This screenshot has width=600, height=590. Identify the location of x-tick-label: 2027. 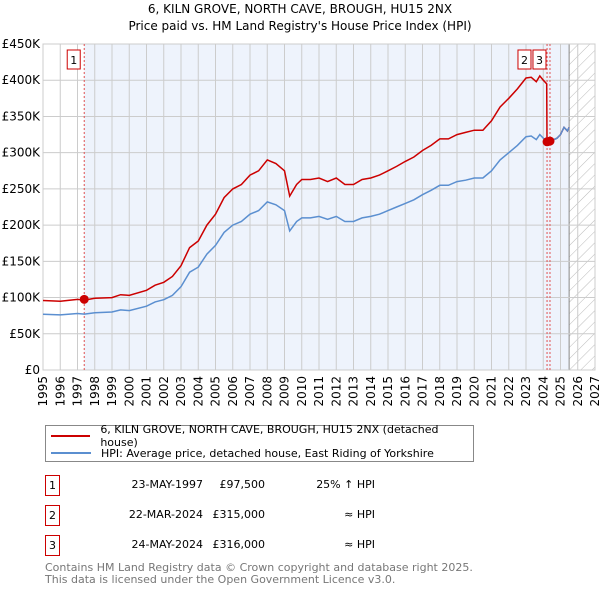
(594, 391).